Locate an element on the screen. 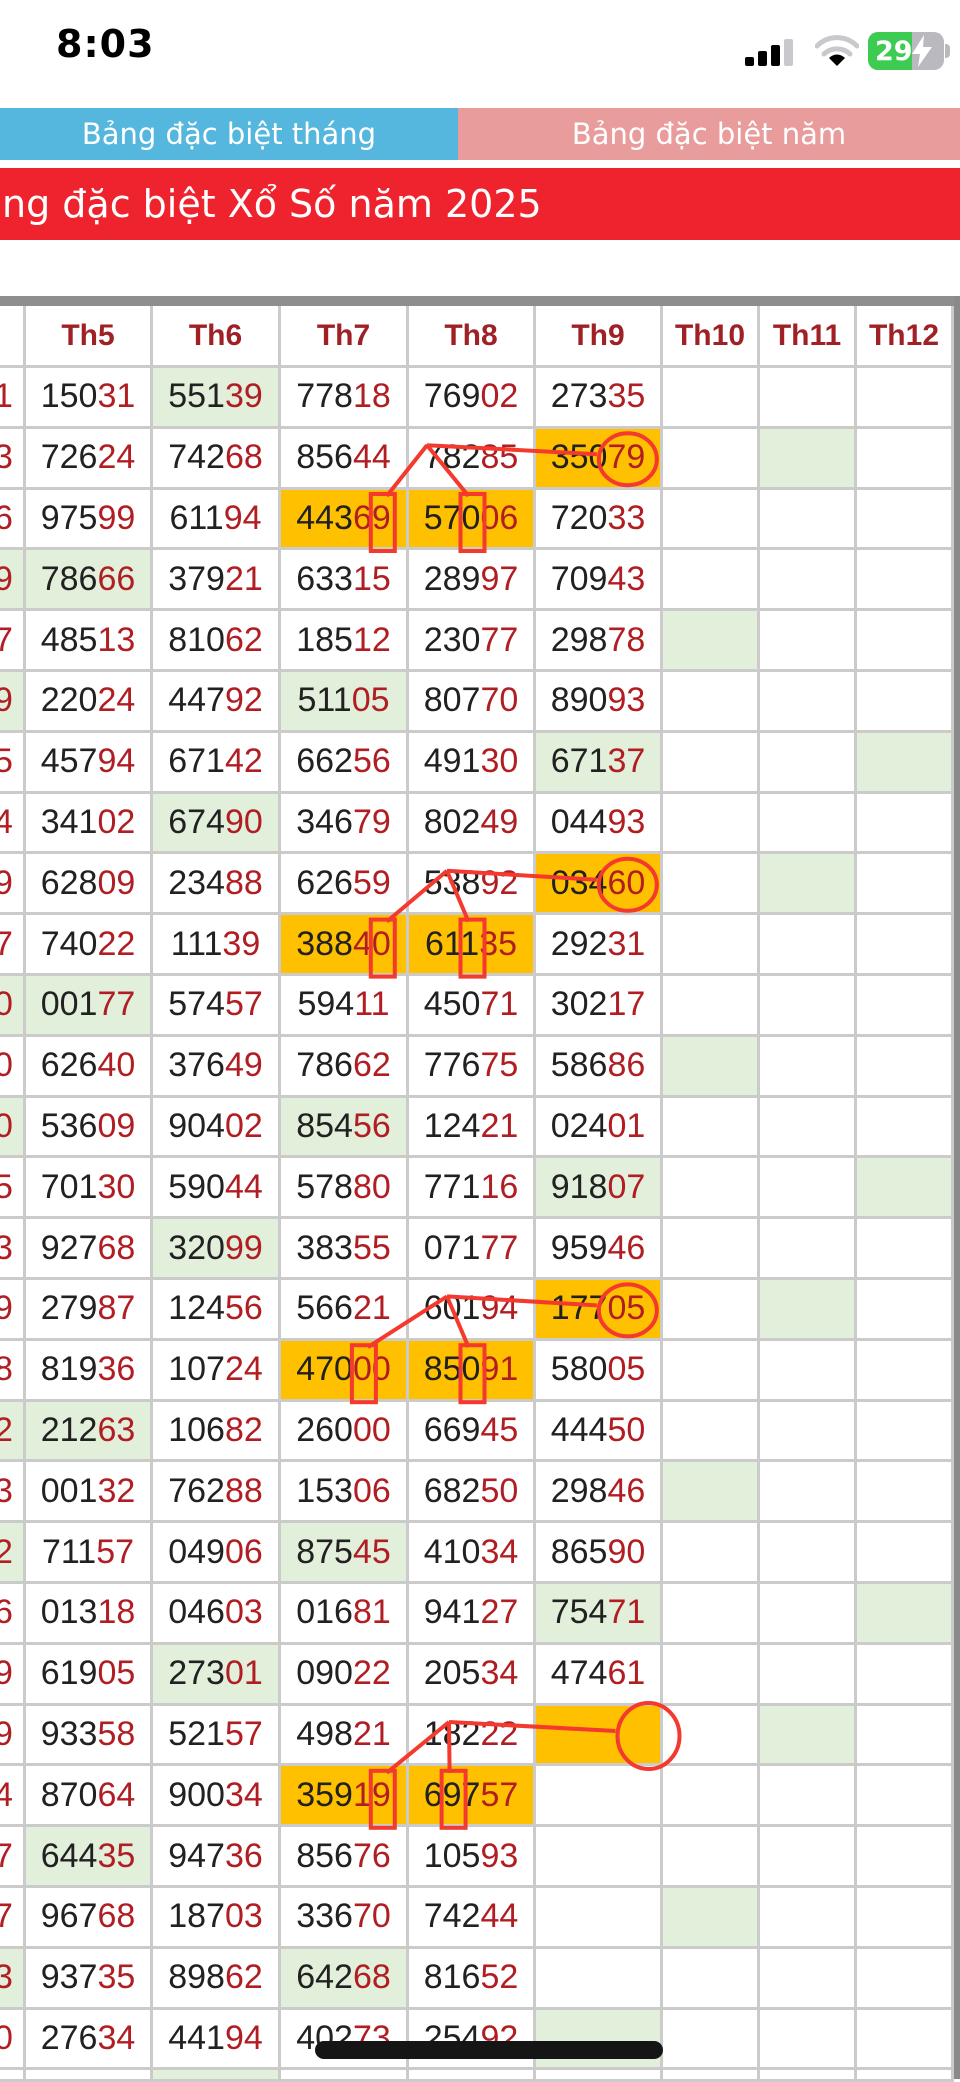 This screenshot has height=2082, width=960. tab-bang-dac-biet-nam: Bảng đặc biệt năm is located at coordinates (709, 134).